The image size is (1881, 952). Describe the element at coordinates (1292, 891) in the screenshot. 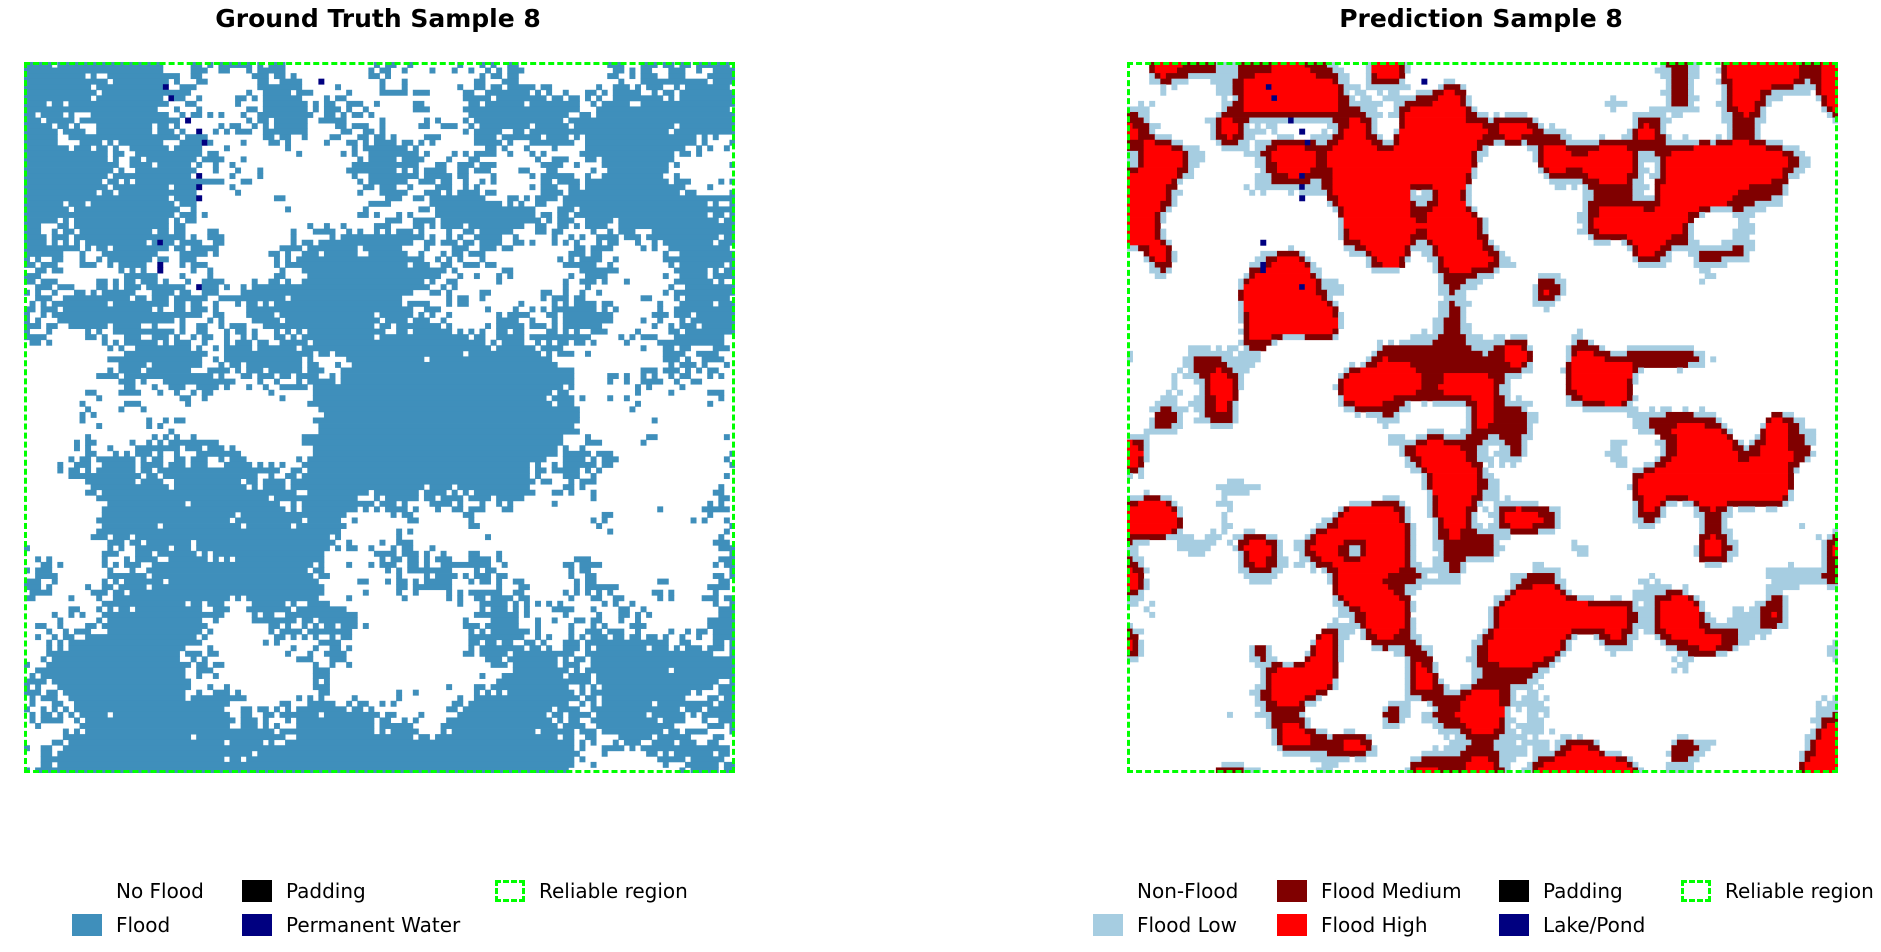

I see `flood-medium-swatch` at that location.